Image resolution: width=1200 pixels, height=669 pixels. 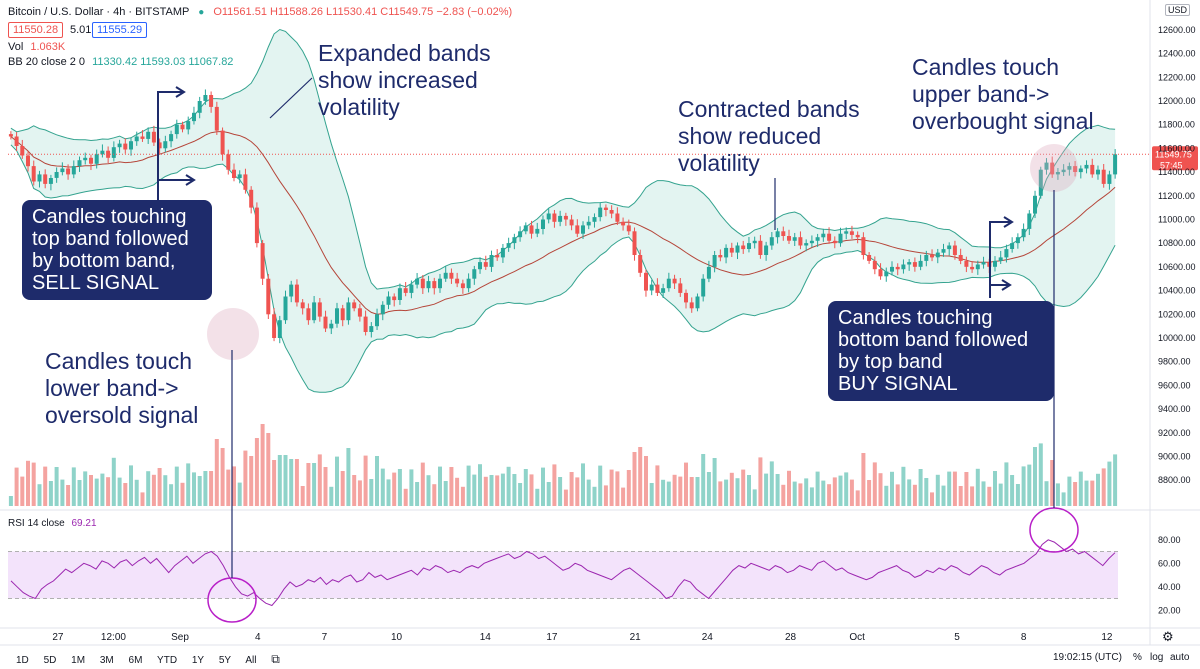 I want to click on range-5d: 5D, so click(x=50, y=660).